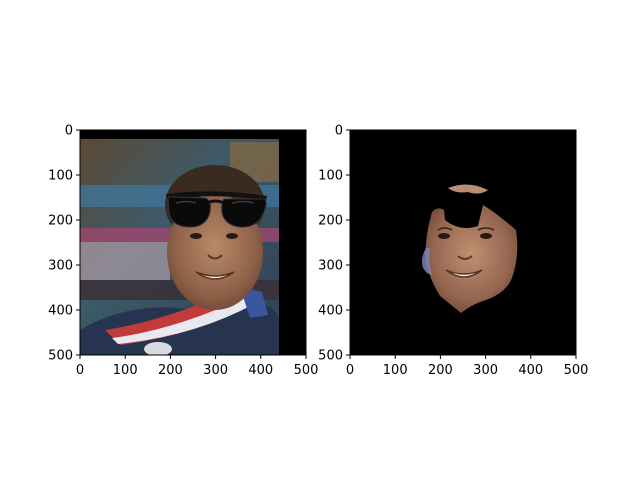 The height and width of the screenshot is (480, 640). I want to click on right-y-tick-label: 400, so click(330, 311).